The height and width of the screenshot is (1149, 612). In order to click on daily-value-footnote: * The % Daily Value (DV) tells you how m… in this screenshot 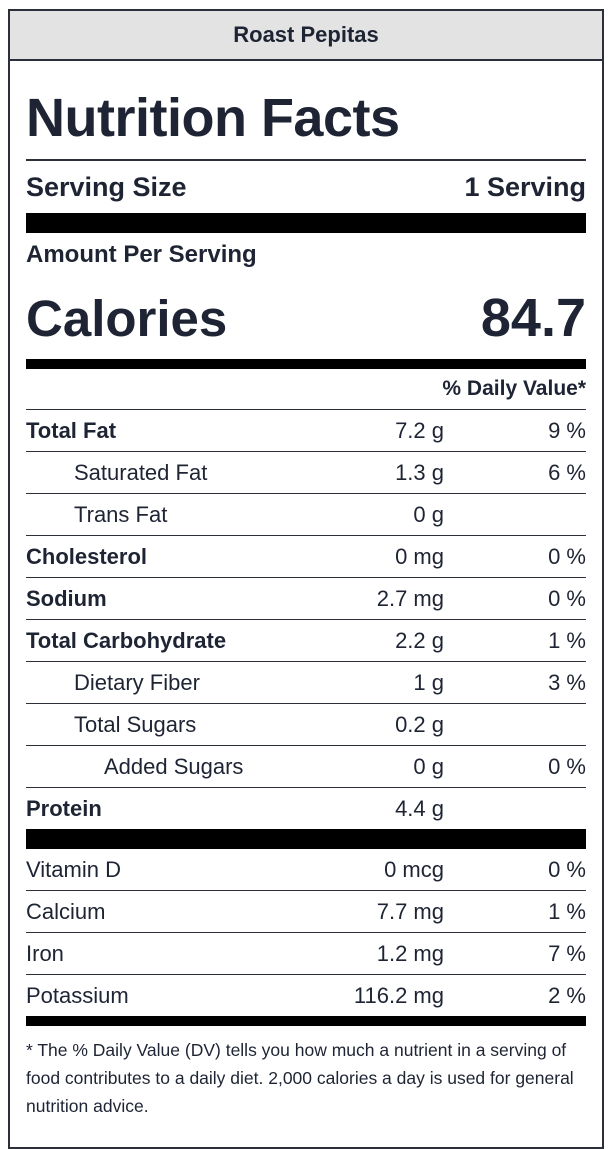, I will do `click(300, 1078)`.